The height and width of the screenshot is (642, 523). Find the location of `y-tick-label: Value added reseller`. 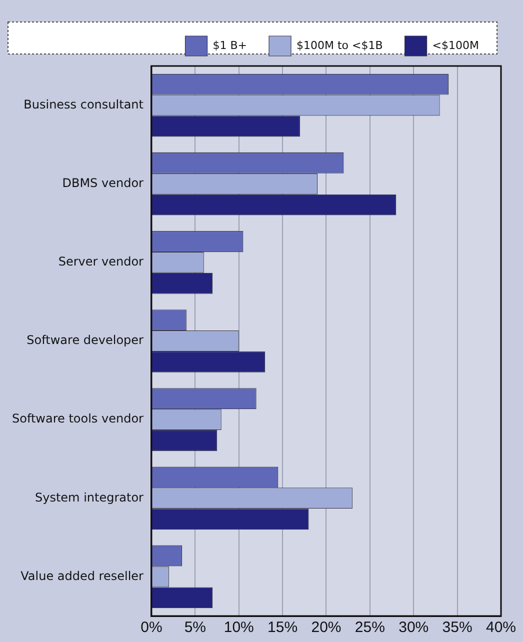

y-tick-label: Value added reseller is located at coordinates (82, 575).